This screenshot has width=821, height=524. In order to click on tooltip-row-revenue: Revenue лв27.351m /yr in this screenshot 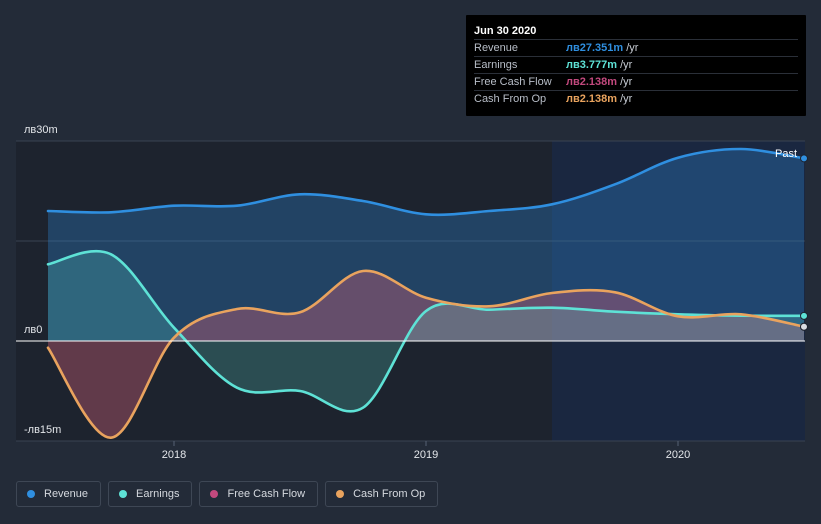, I will do `click(636, 47)`.